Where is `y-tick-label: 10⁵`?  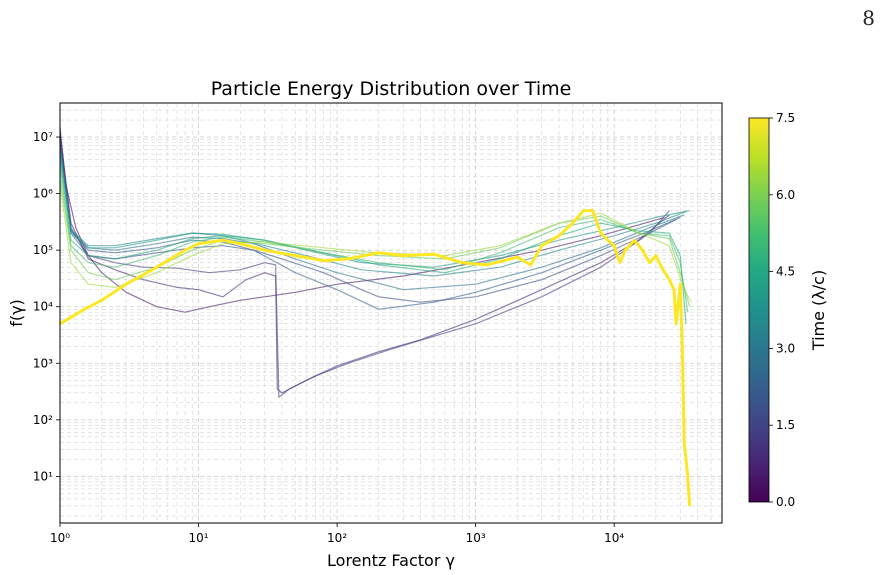
y-tick-label: 10⁵ is located at coordinates (43, 250).